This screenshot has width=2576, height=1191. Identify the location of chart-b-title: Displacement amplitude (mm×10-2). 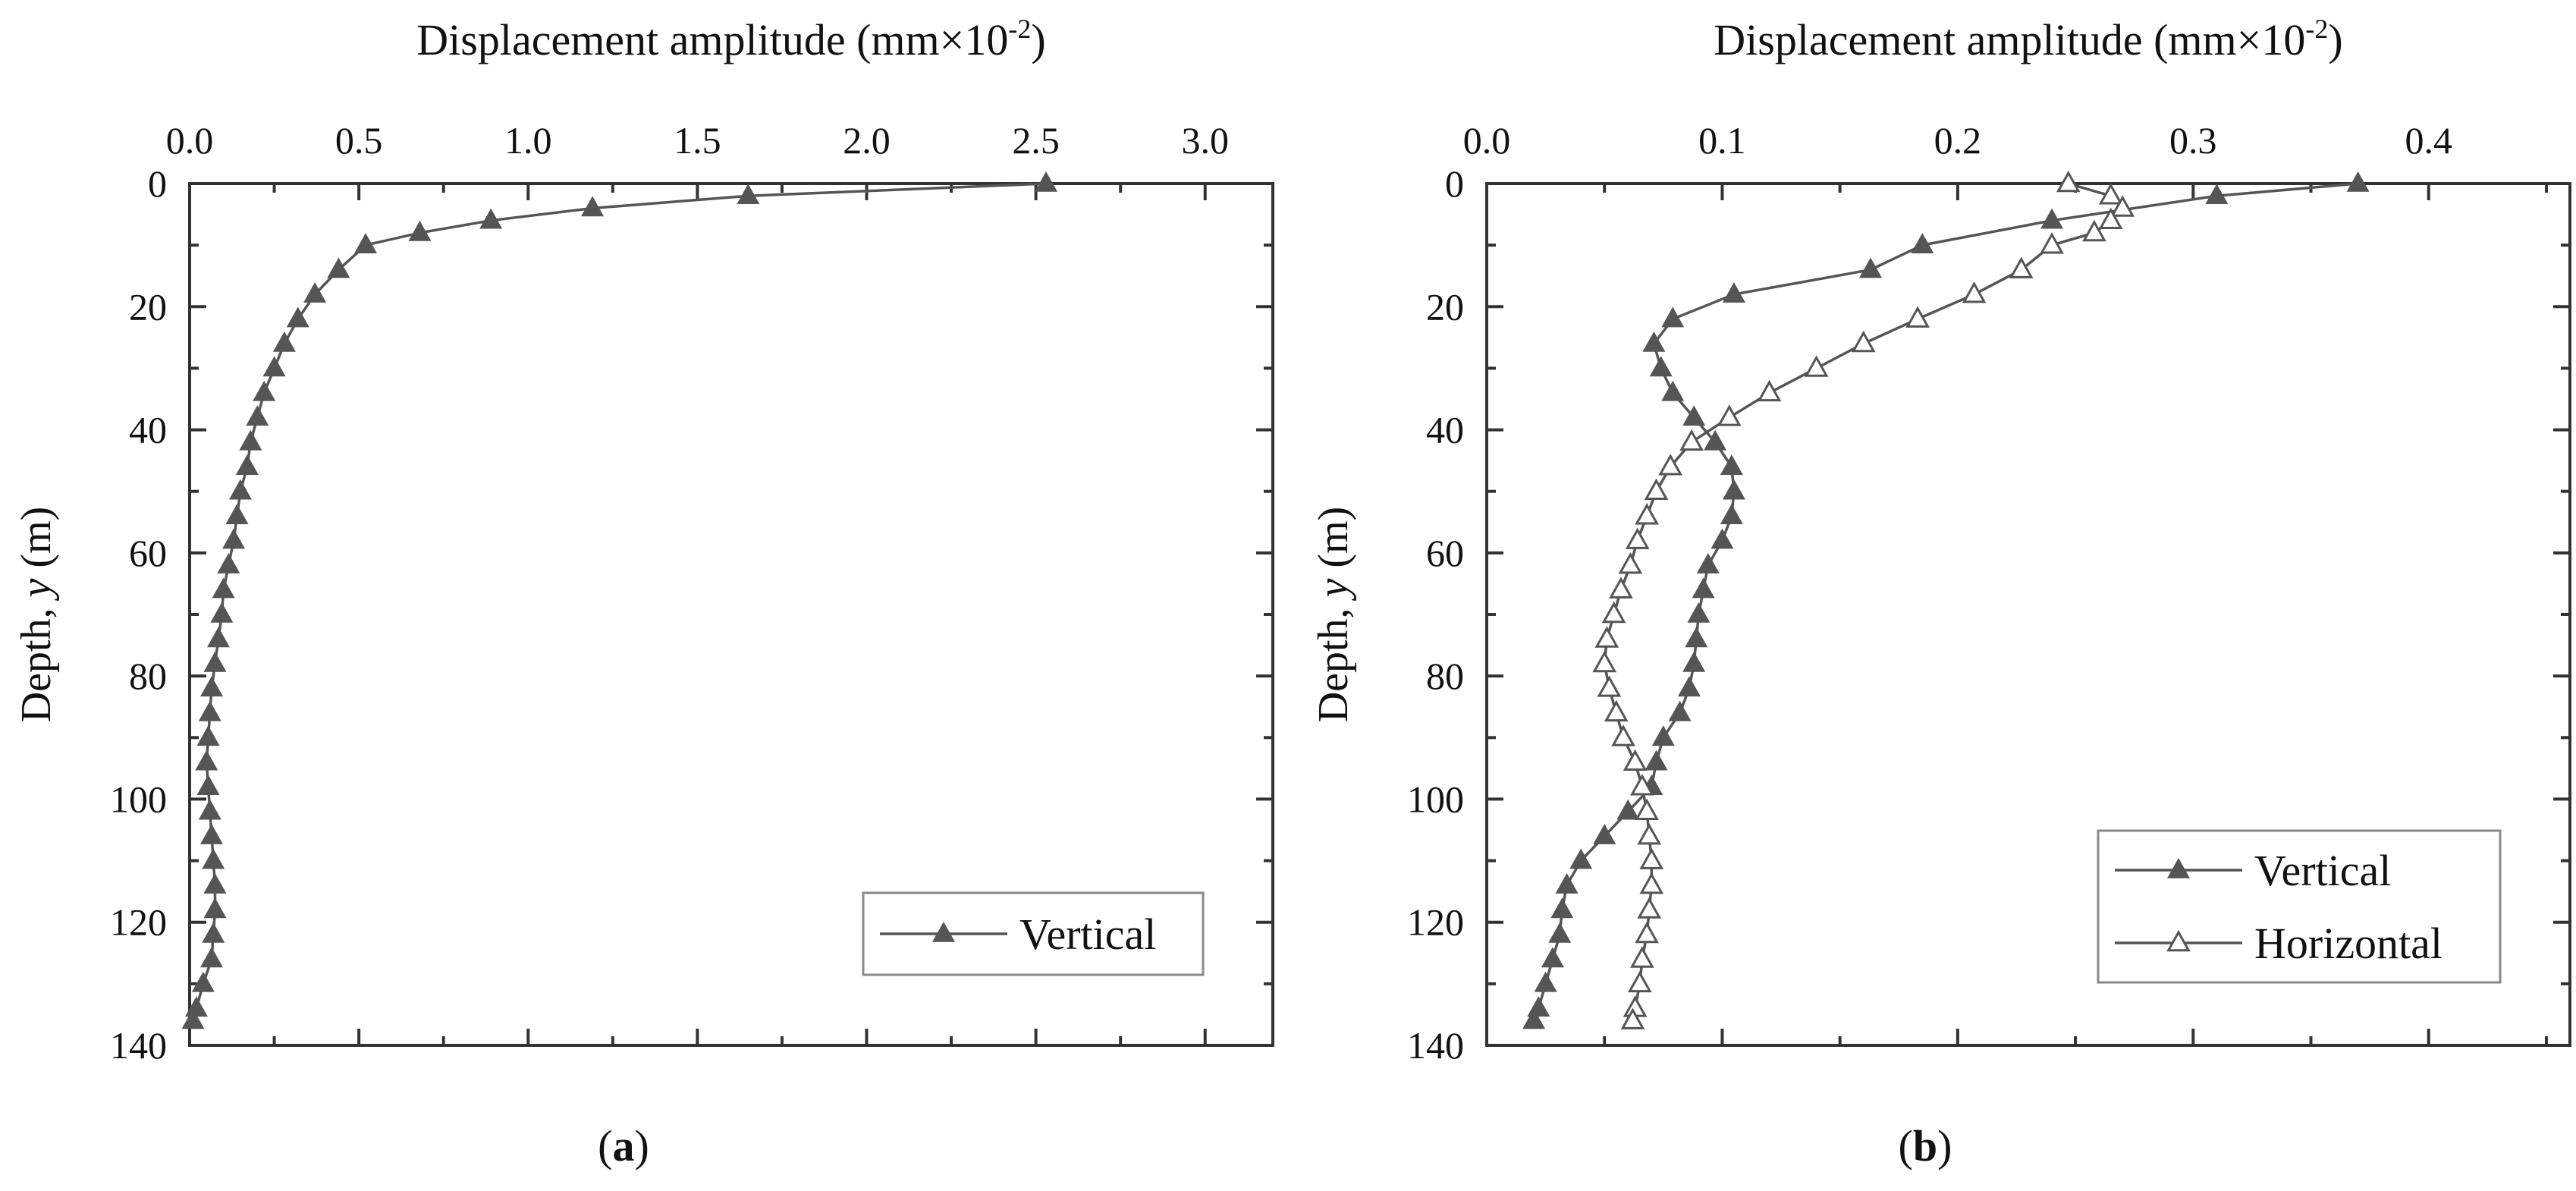
(2028, 39).